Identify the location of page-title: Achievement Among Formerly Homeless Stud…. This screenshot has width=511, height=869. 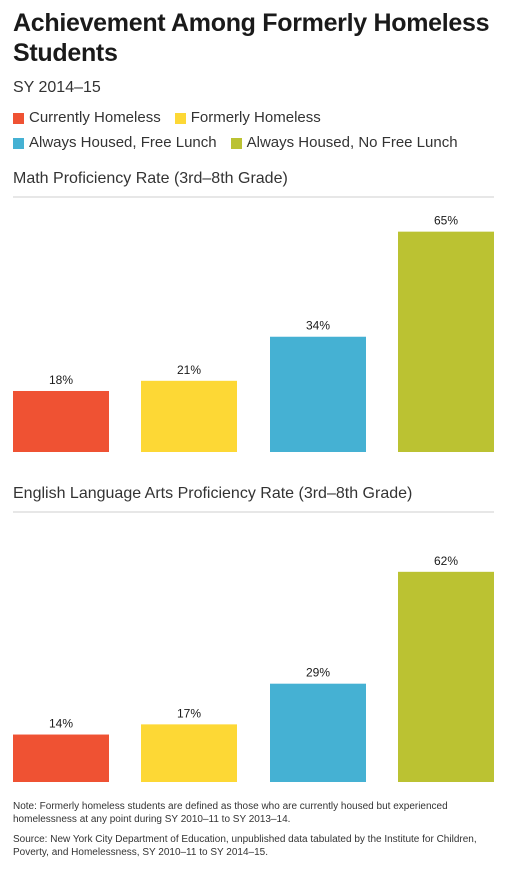
(251, 38).